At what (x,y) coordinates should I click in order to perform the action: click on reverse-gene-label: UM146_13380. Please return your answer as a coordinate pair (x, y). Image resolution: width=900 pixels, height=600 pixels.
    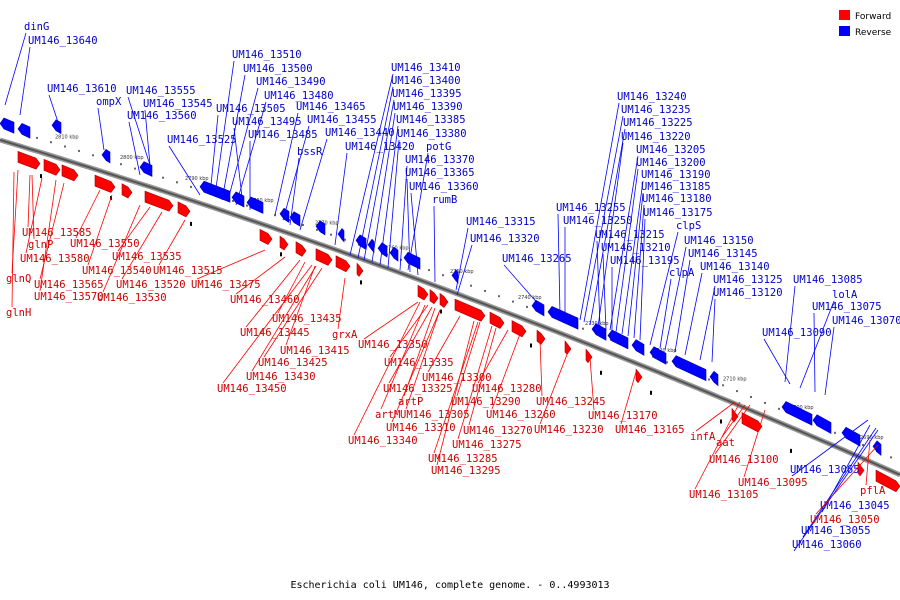
    Looking at the image, I should click on (432, 134).